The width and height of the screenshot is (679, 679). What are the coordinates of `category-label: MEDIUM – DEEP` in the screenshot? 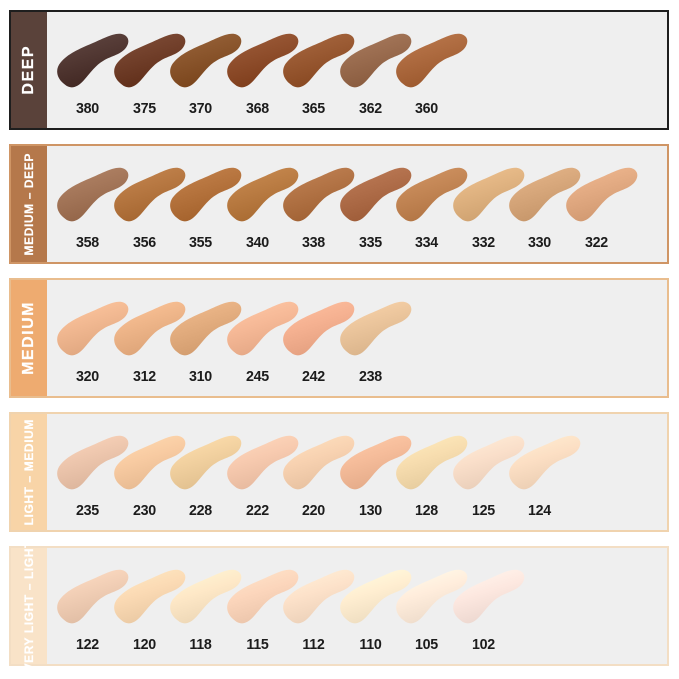 It's located at (29, 204).